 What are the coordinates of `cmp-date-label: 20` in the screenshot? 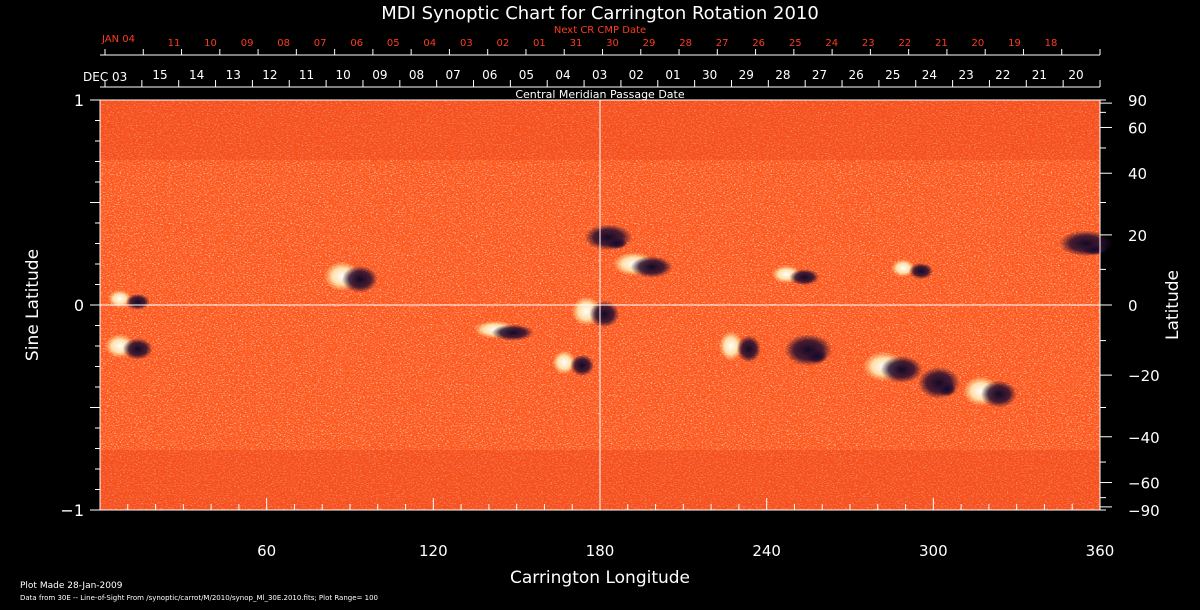 It's located at (1075, 75).